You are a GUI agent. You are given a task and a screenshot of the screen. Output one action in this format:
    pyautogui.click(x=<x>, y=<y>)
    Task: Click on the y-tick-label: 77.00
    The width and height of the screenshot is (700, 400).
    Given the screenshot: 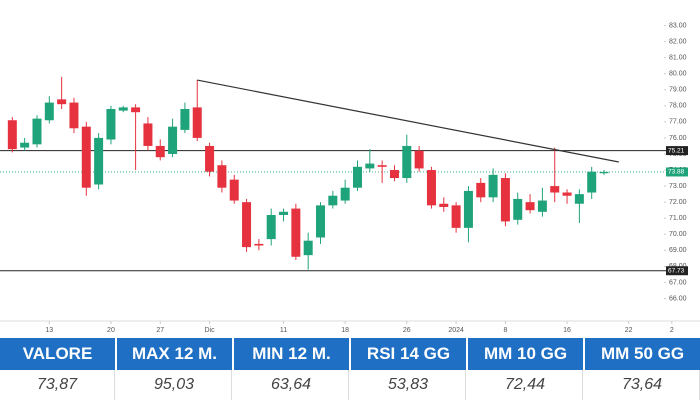 What is the action you would take?
    pyautogui.click(x=678, y=122)
    